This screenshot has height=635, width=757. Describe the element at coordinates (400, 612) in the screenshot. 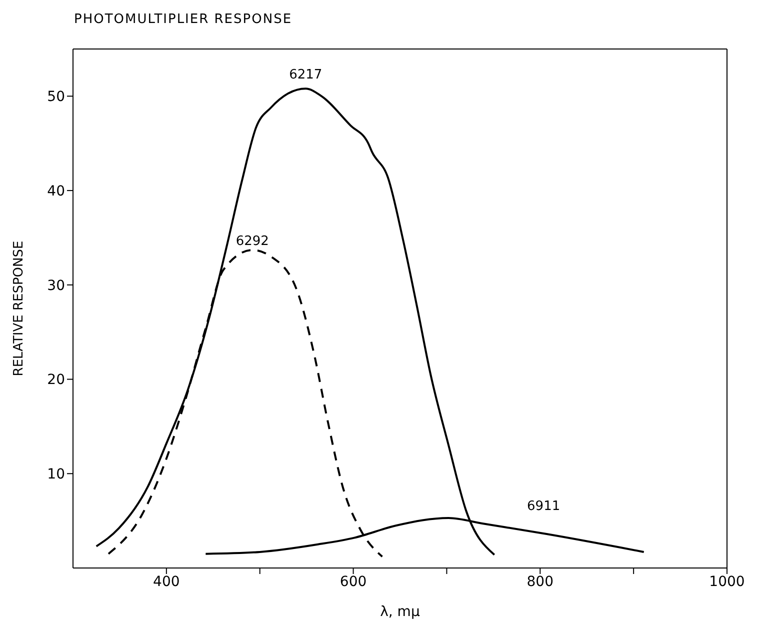

I see `x-axis-title: λ, mμ` at that location.